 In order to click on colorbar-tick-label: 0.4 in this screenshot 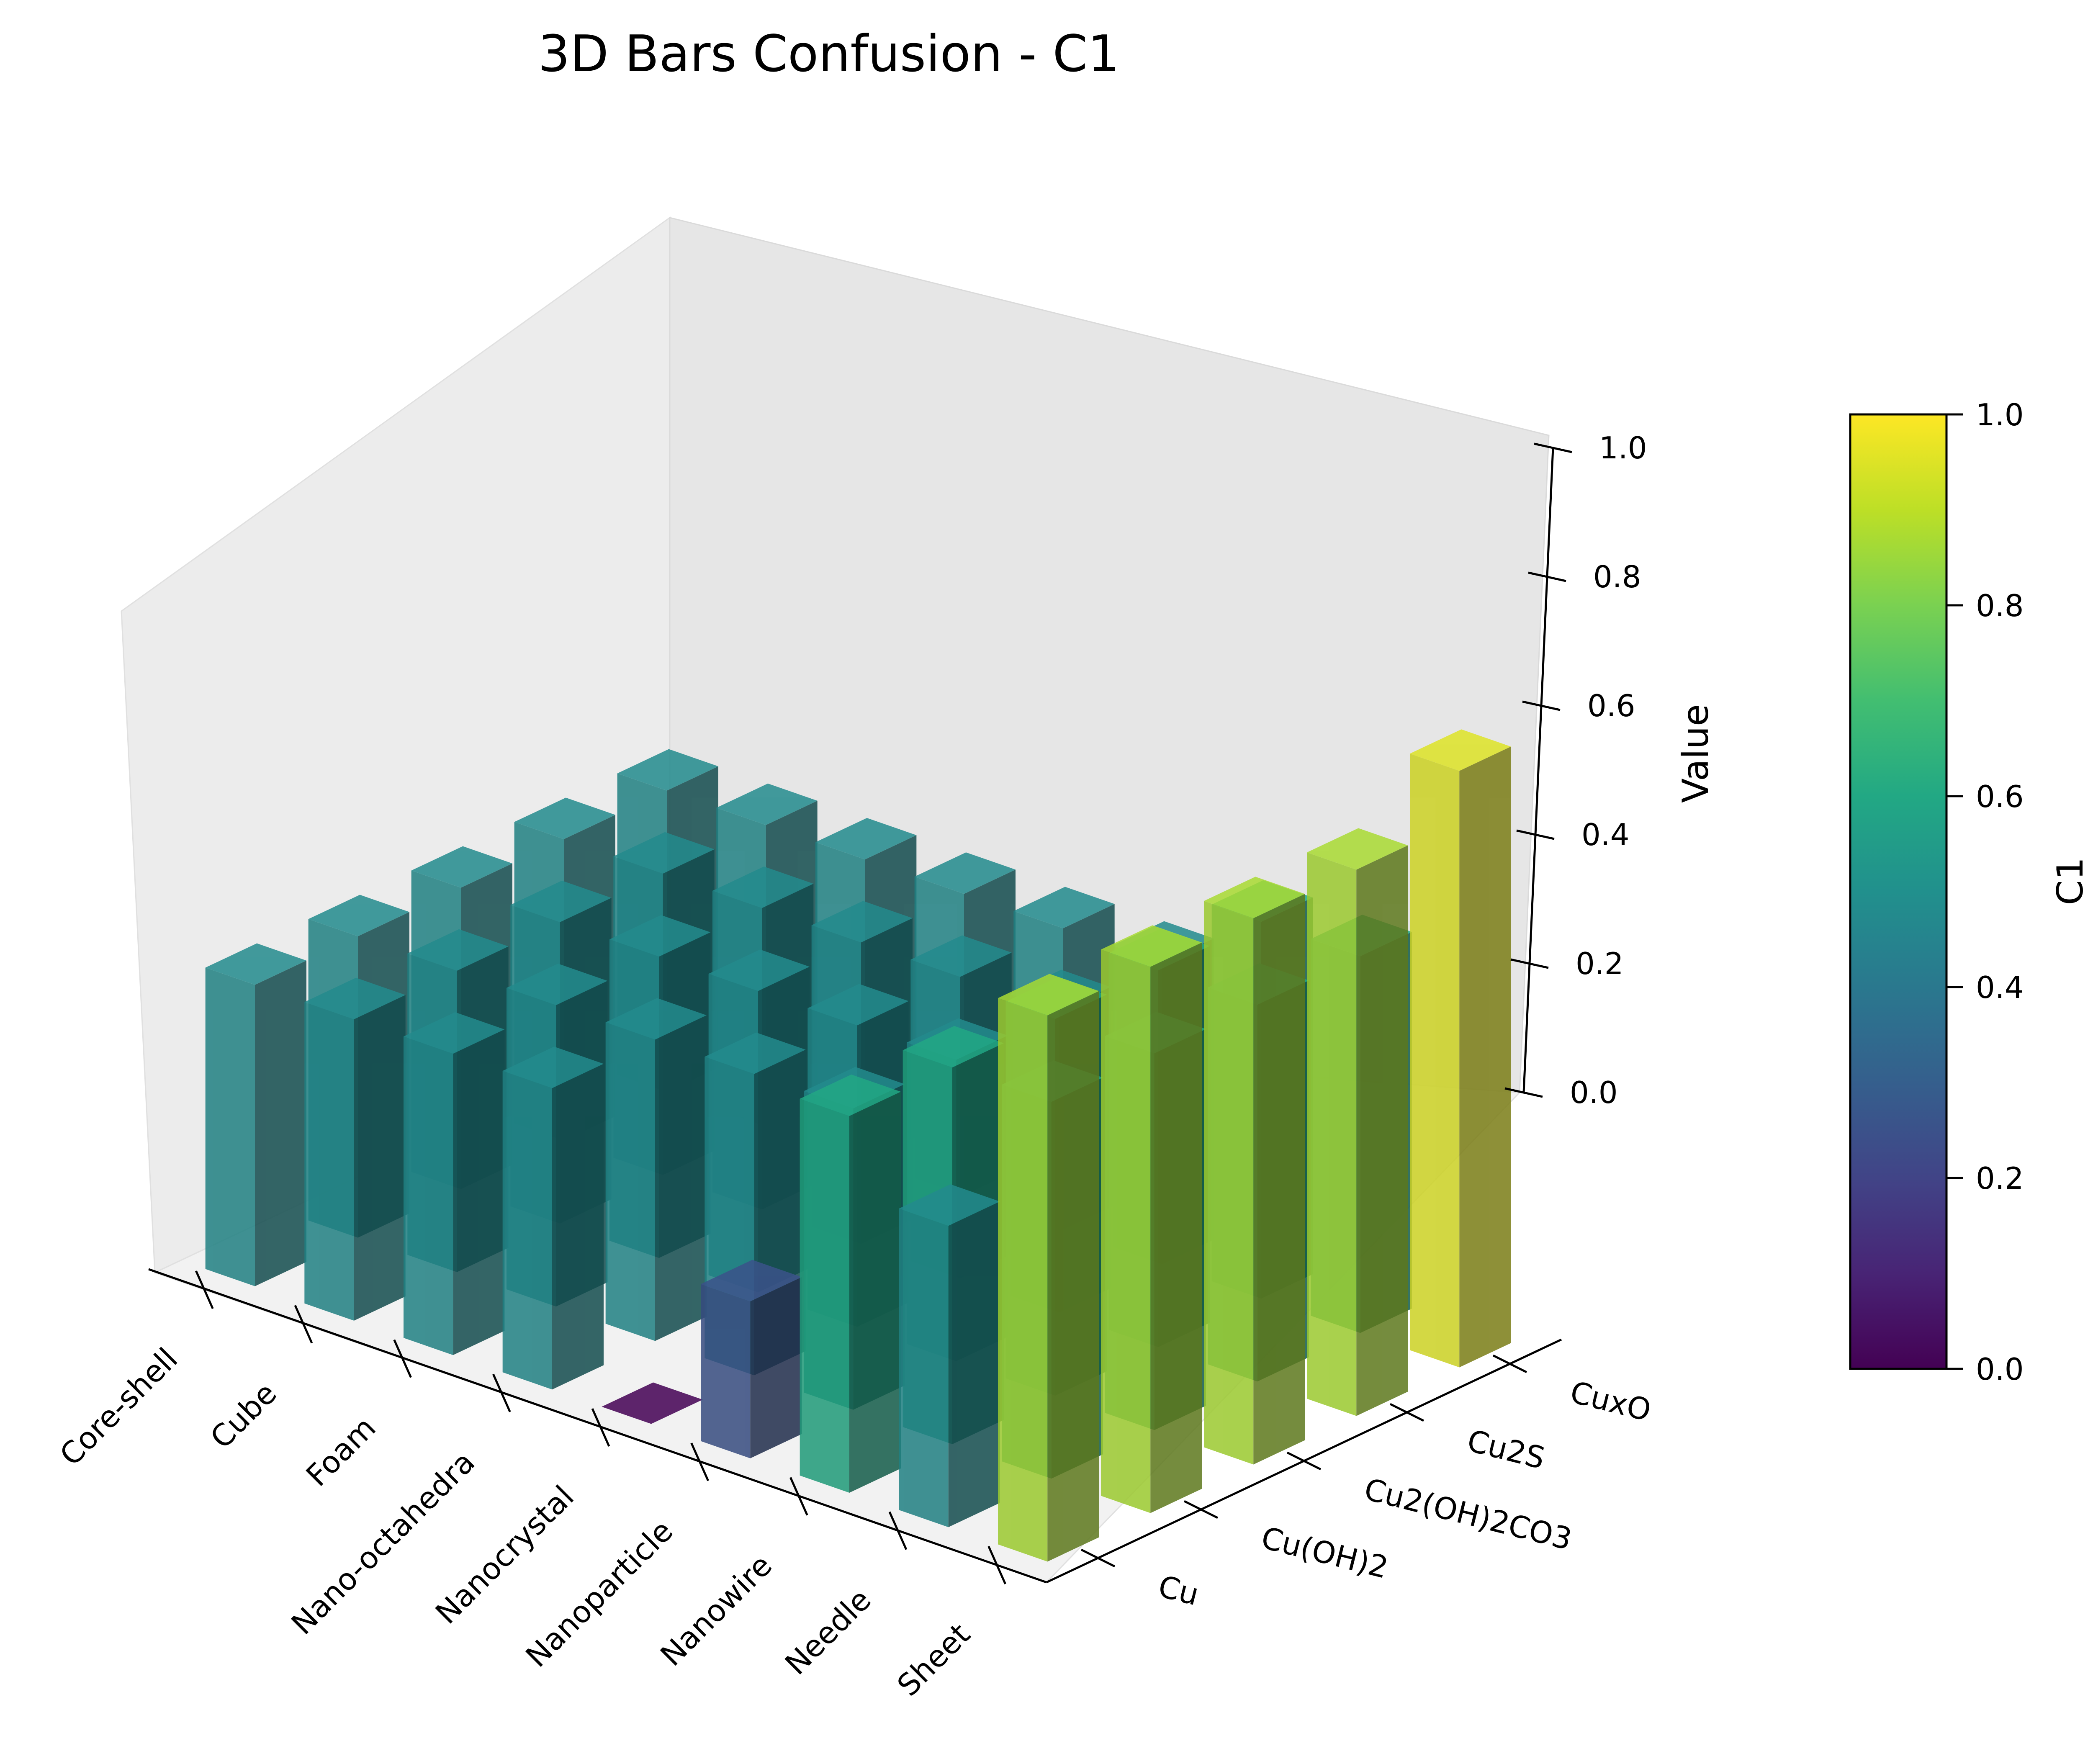, I will do `click(2000, 988)`.